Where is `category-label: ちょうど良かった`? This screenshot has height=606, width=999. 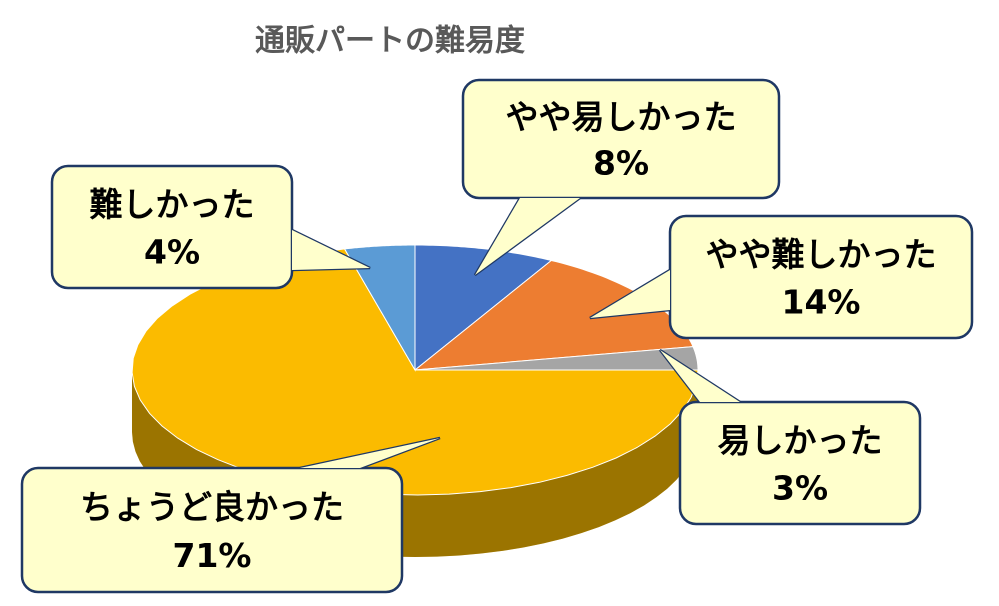 category-label: ちょうど良かった is located at coordinates (212, 506).